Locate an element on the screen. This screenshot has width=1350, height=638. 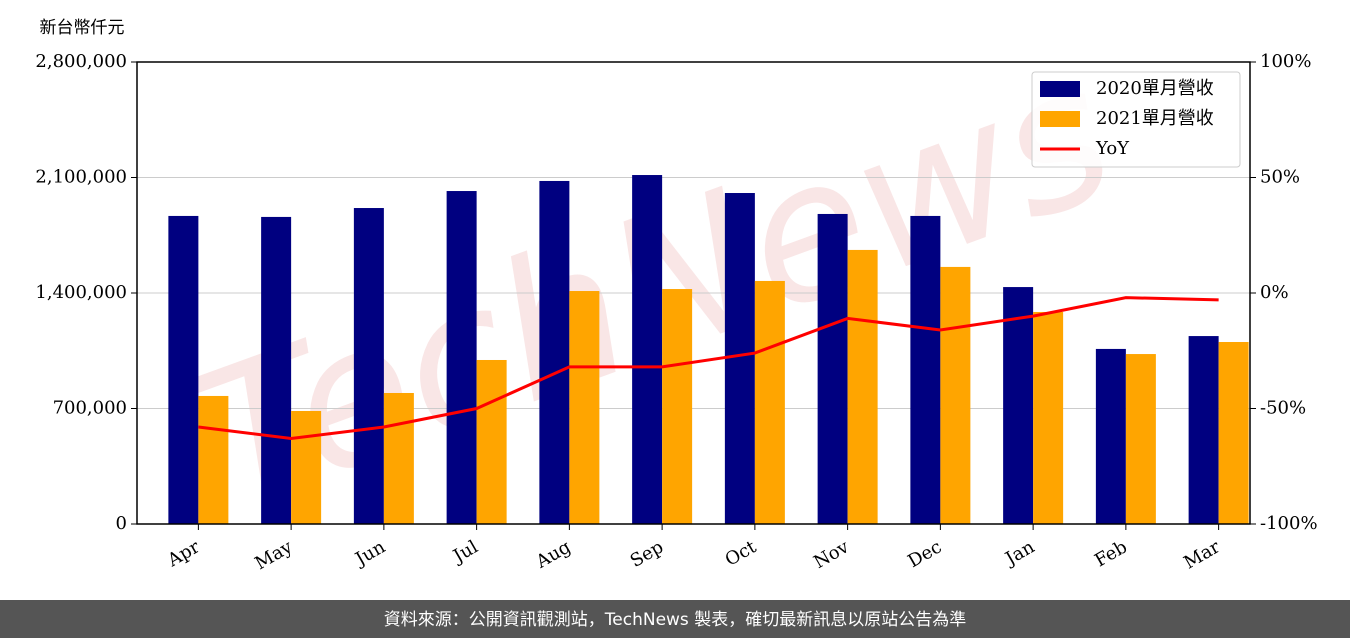
x-tick-label: Jun is located at coordinates (369, 553).